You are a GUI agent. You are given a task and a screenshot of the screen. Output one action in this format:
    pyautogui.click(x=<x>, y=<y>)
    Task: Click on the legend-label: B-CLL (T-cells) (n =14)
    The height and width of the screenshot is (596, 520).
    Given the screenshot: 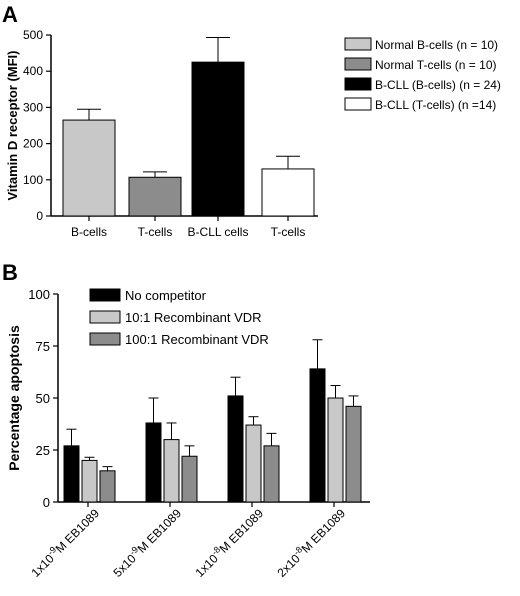 What is the action you would take?
    pyautogui.click(x=435, y=105)
    